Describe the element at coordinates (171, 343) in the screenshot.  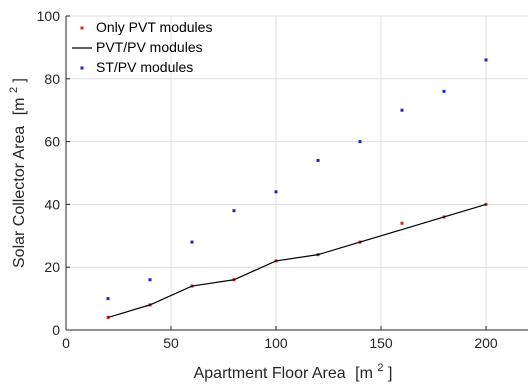
I see `x-tick-label: 50` at that location.